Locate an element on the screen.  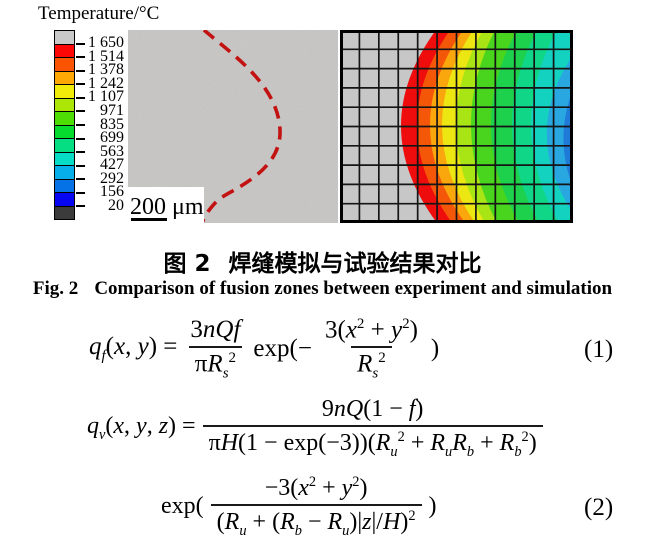
fusion-boundary-line is located at coordinates (241, 126).